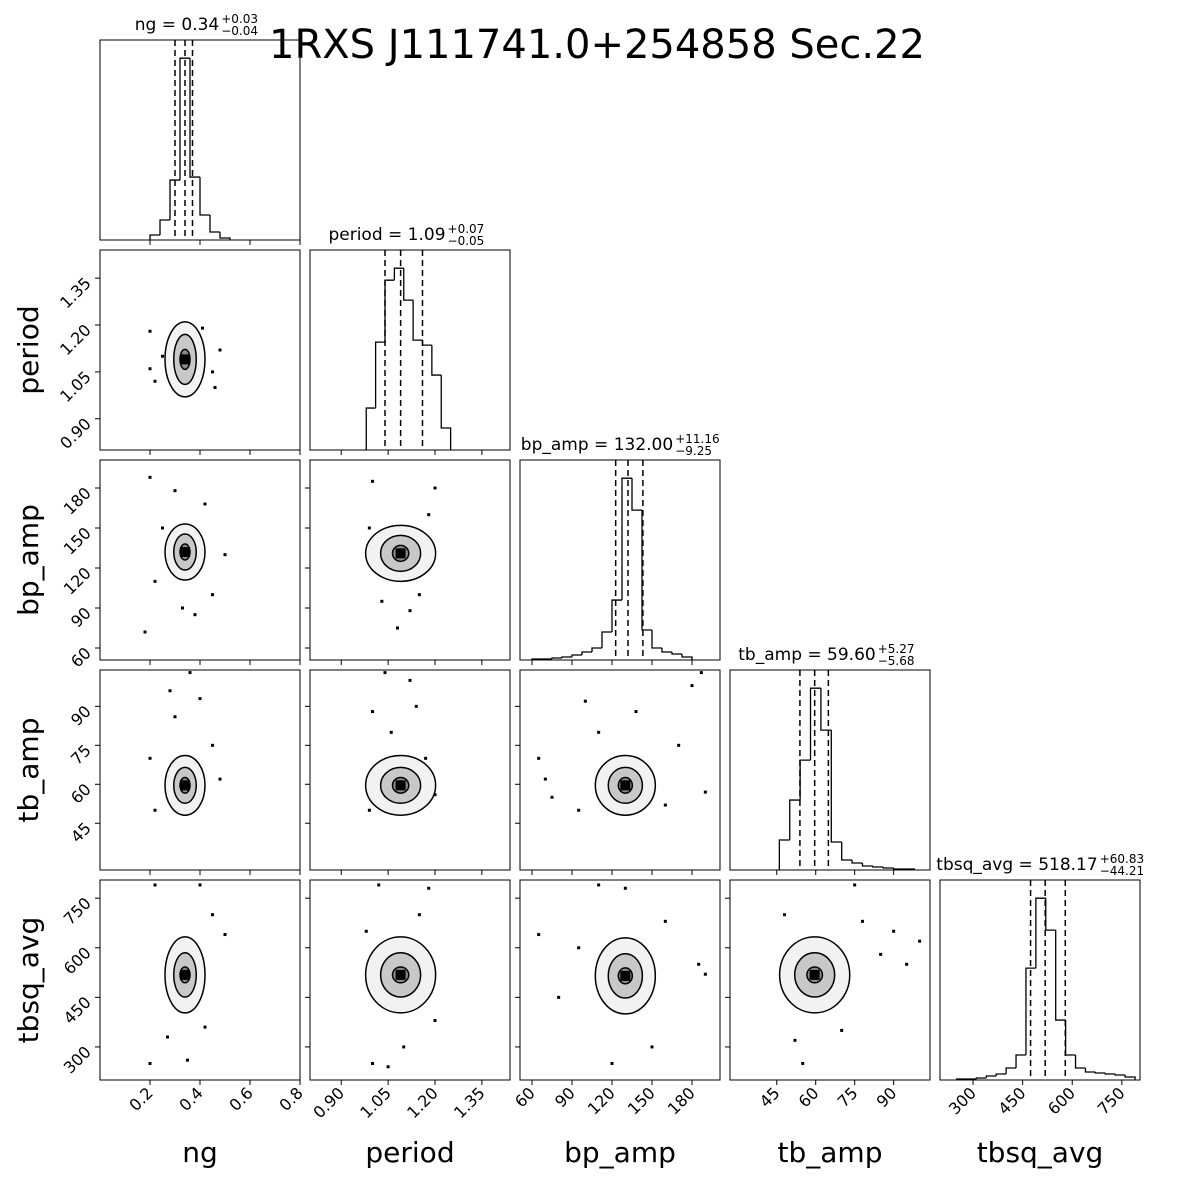 The height and width of the screenshot is (1180, 1180). I want to click on title-plus: +0.07, so click(466, 229).